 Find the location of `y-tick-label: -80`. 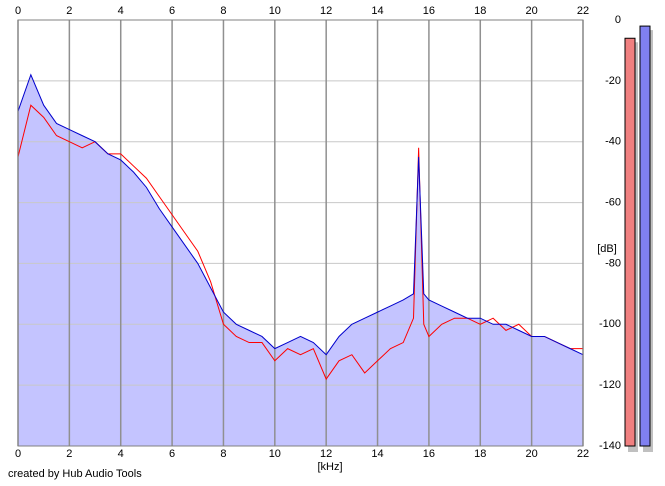

y-tick-label: -80 is located at coordinates (613, 263).